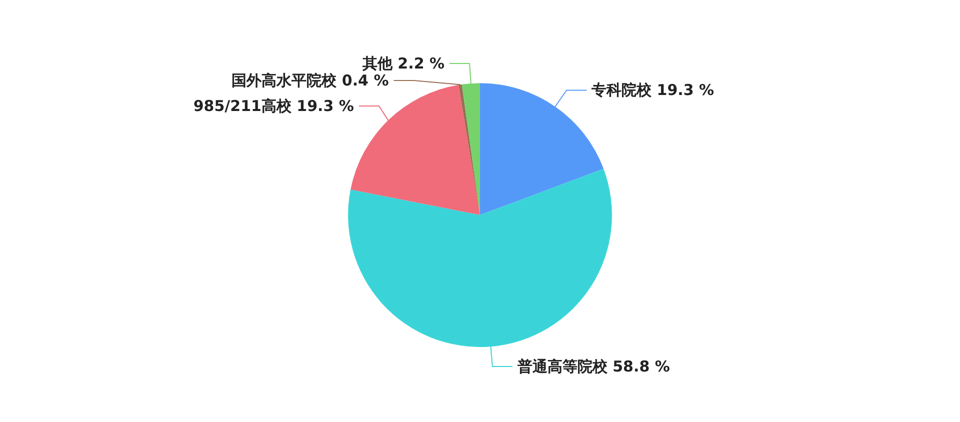 This screenshot has width=960, height=422. I want to click on slice-label: 国外高水平院校 0.4 %, so click(310, 80).